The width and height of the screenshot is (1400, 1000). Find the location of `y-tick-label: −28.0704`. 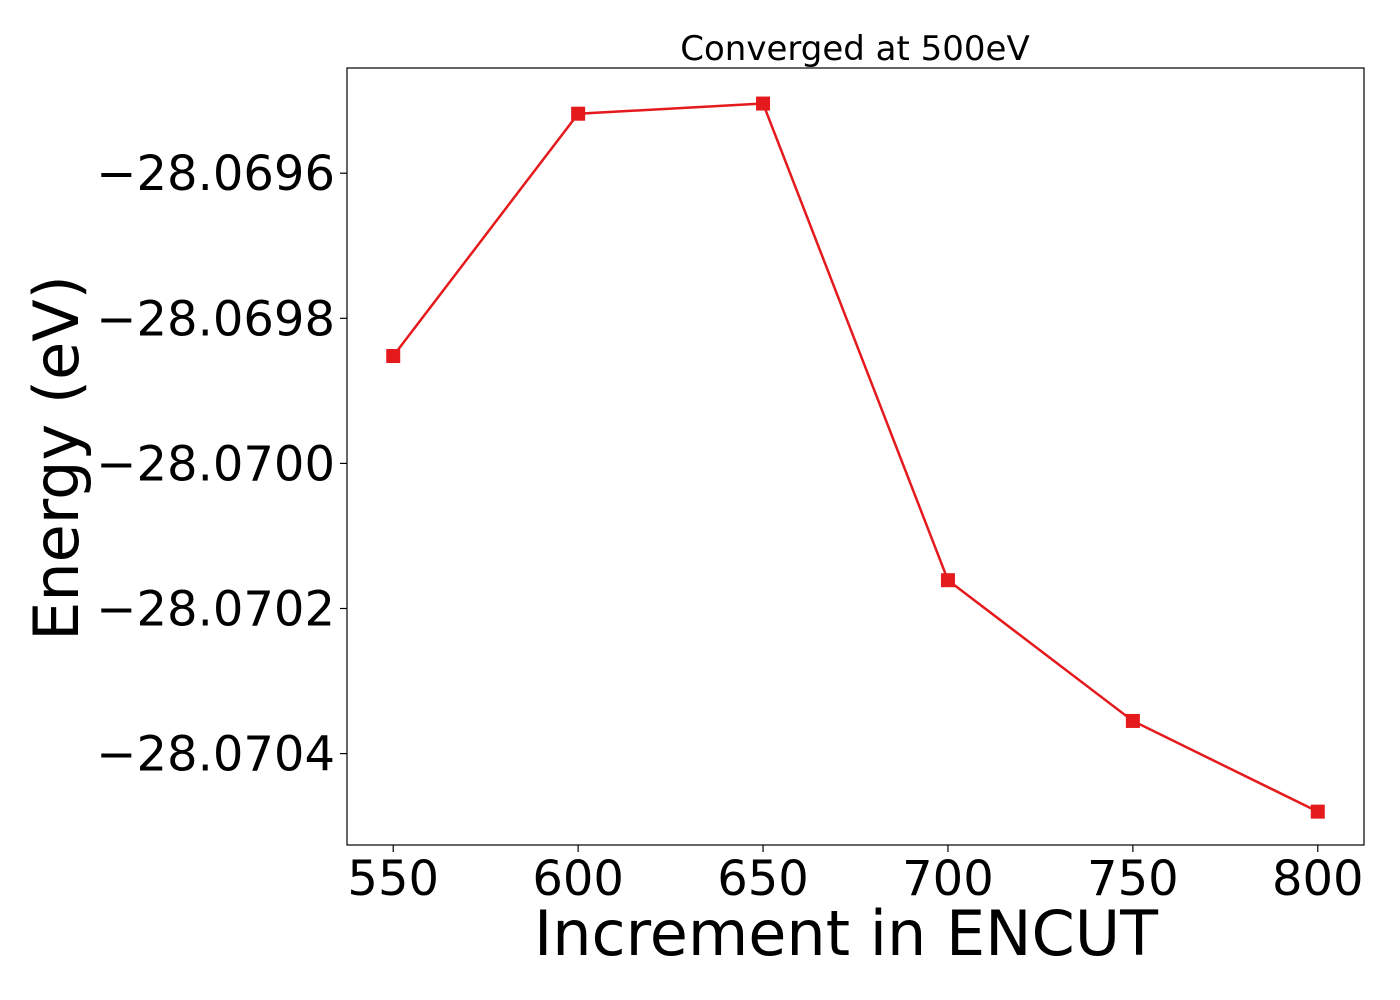

y-tick-label: −28.0704 is located at coordinates (215, 755).